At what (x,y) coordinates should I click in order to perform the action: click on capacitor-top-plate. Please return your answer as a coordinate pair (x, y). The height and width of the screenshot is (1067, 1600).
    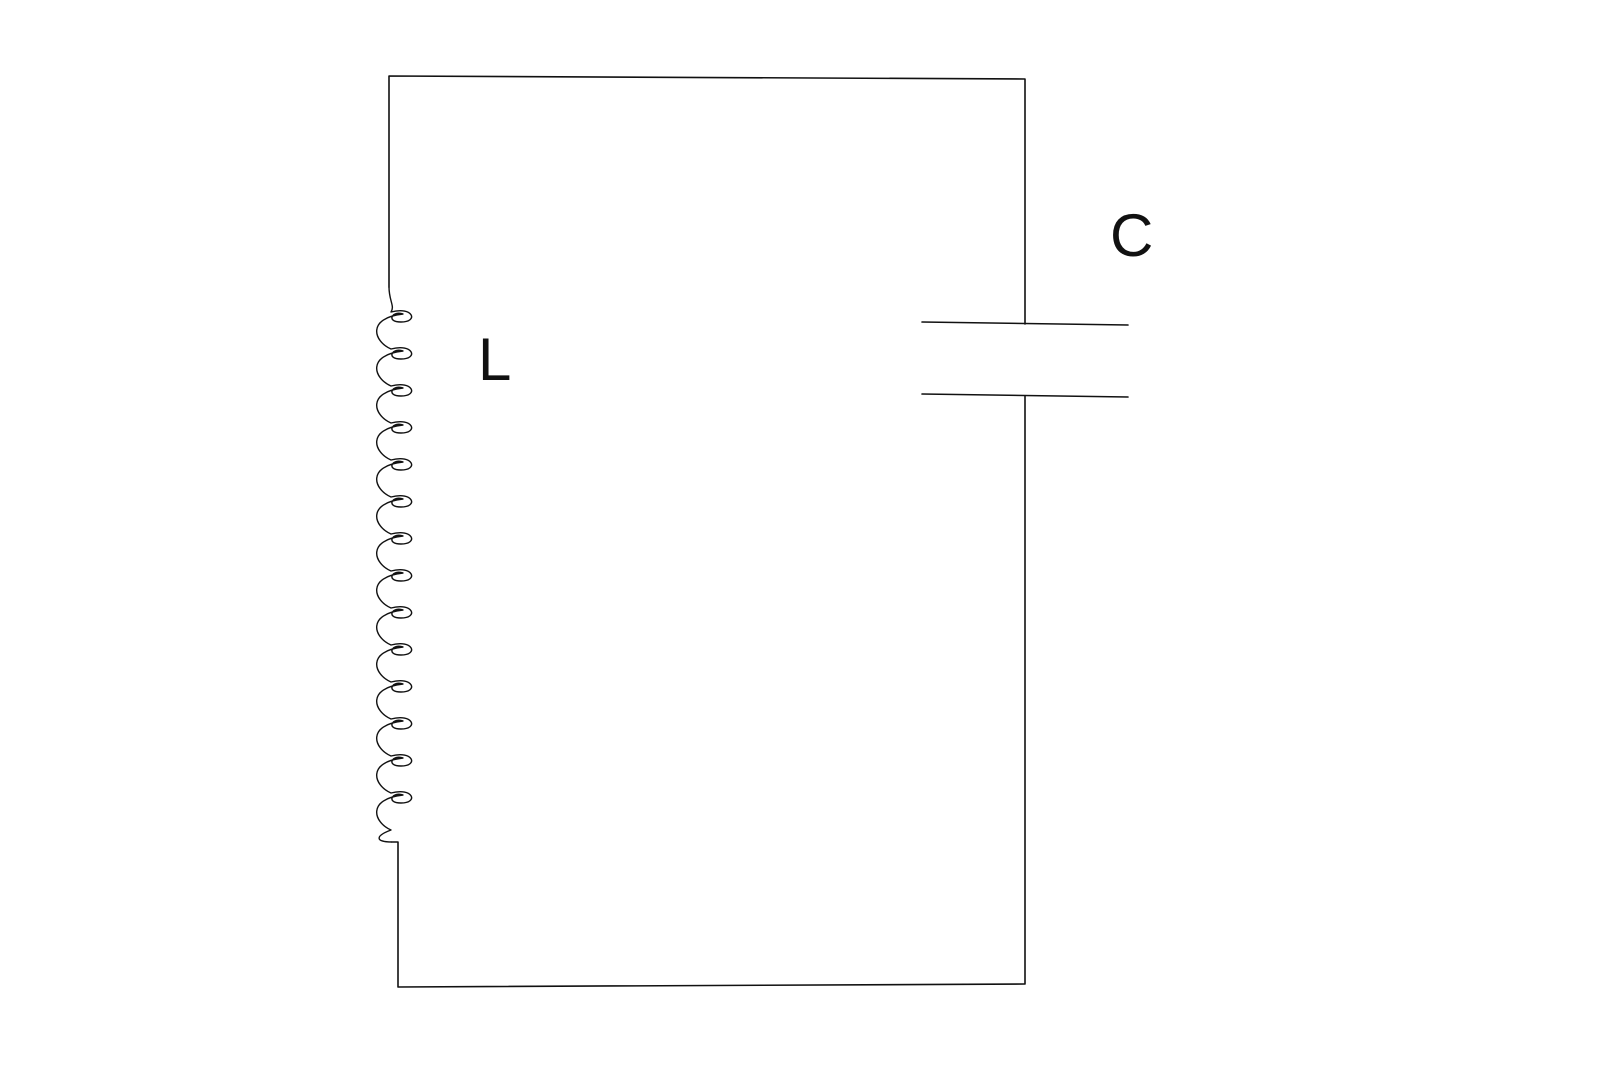
    Looking at the image, I should click on (1025, 323).